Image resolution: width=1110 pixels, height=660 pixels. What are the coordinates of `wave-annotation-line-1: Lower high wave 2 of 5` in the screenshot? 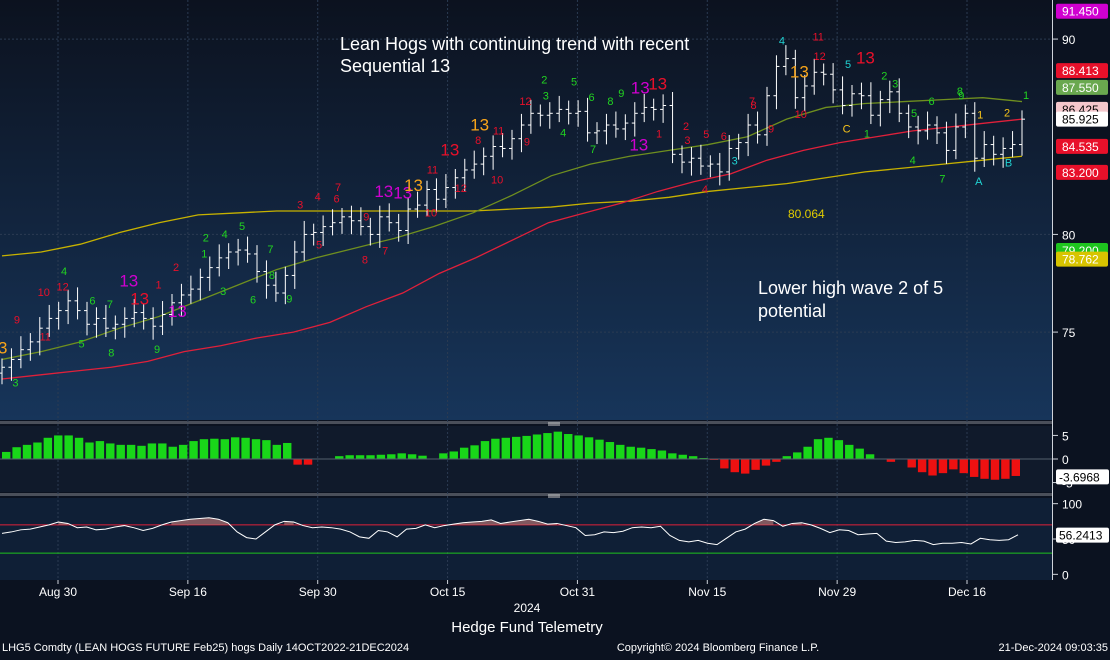 It's located at (850, 288).